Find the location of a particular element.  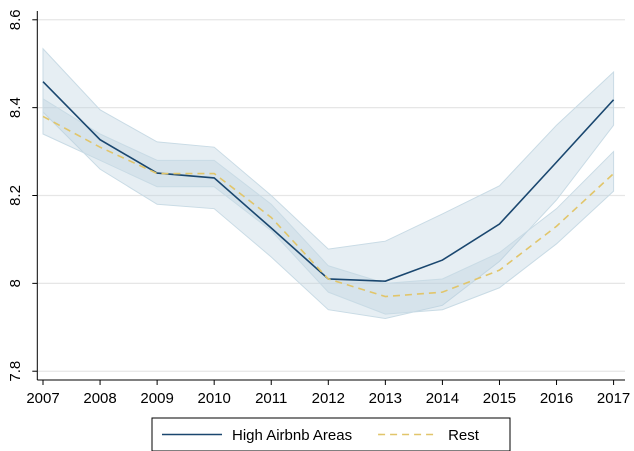

x-tick-label: 2011 is located at coordinates (271, 398).